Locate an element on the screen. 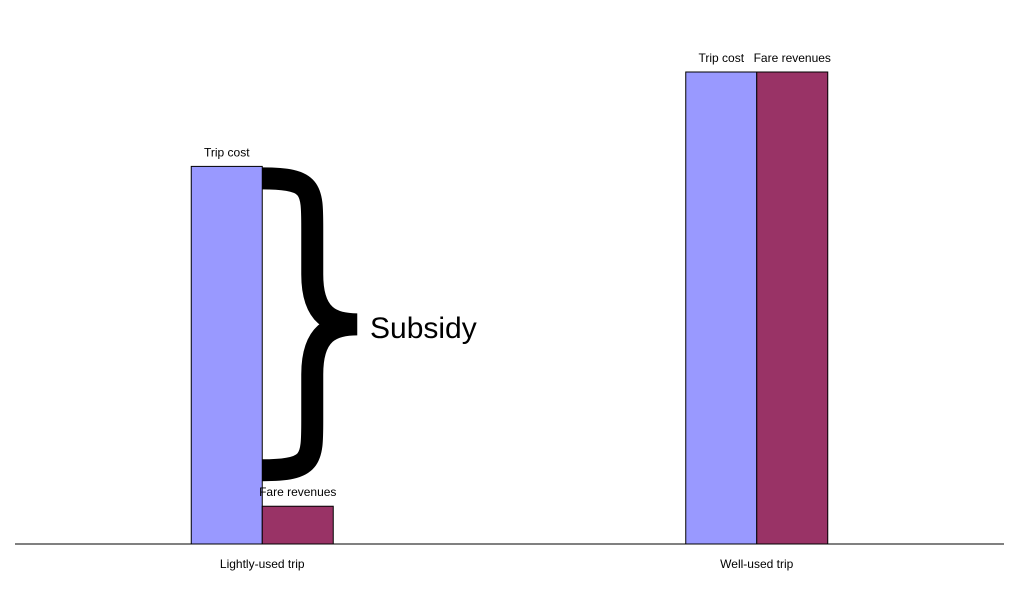 The height and width of the screenshot is (595, 1020). brace is located at coordinates (310, 324).